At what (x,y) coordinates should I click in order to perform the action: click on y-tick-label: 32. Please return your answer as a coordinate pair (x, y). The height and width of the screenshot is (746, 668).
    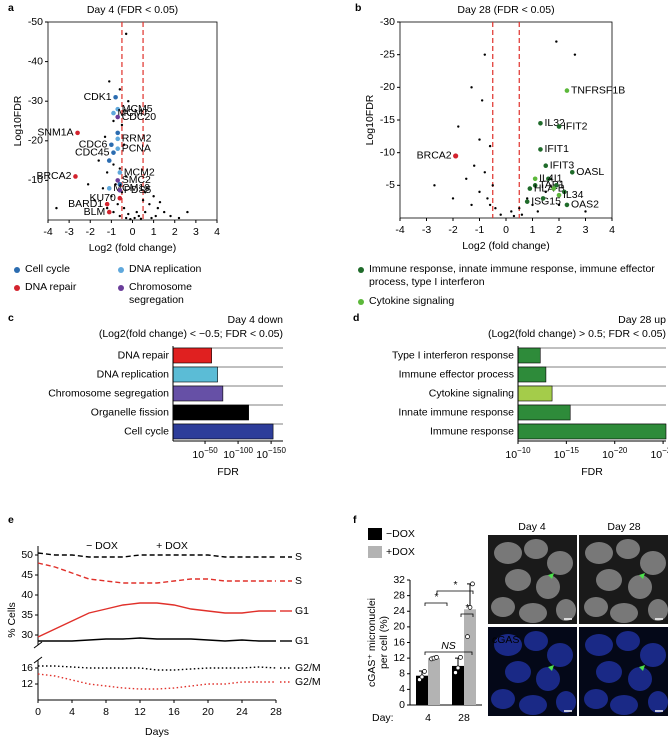
    Looking at the image, I should click on (399, 580).